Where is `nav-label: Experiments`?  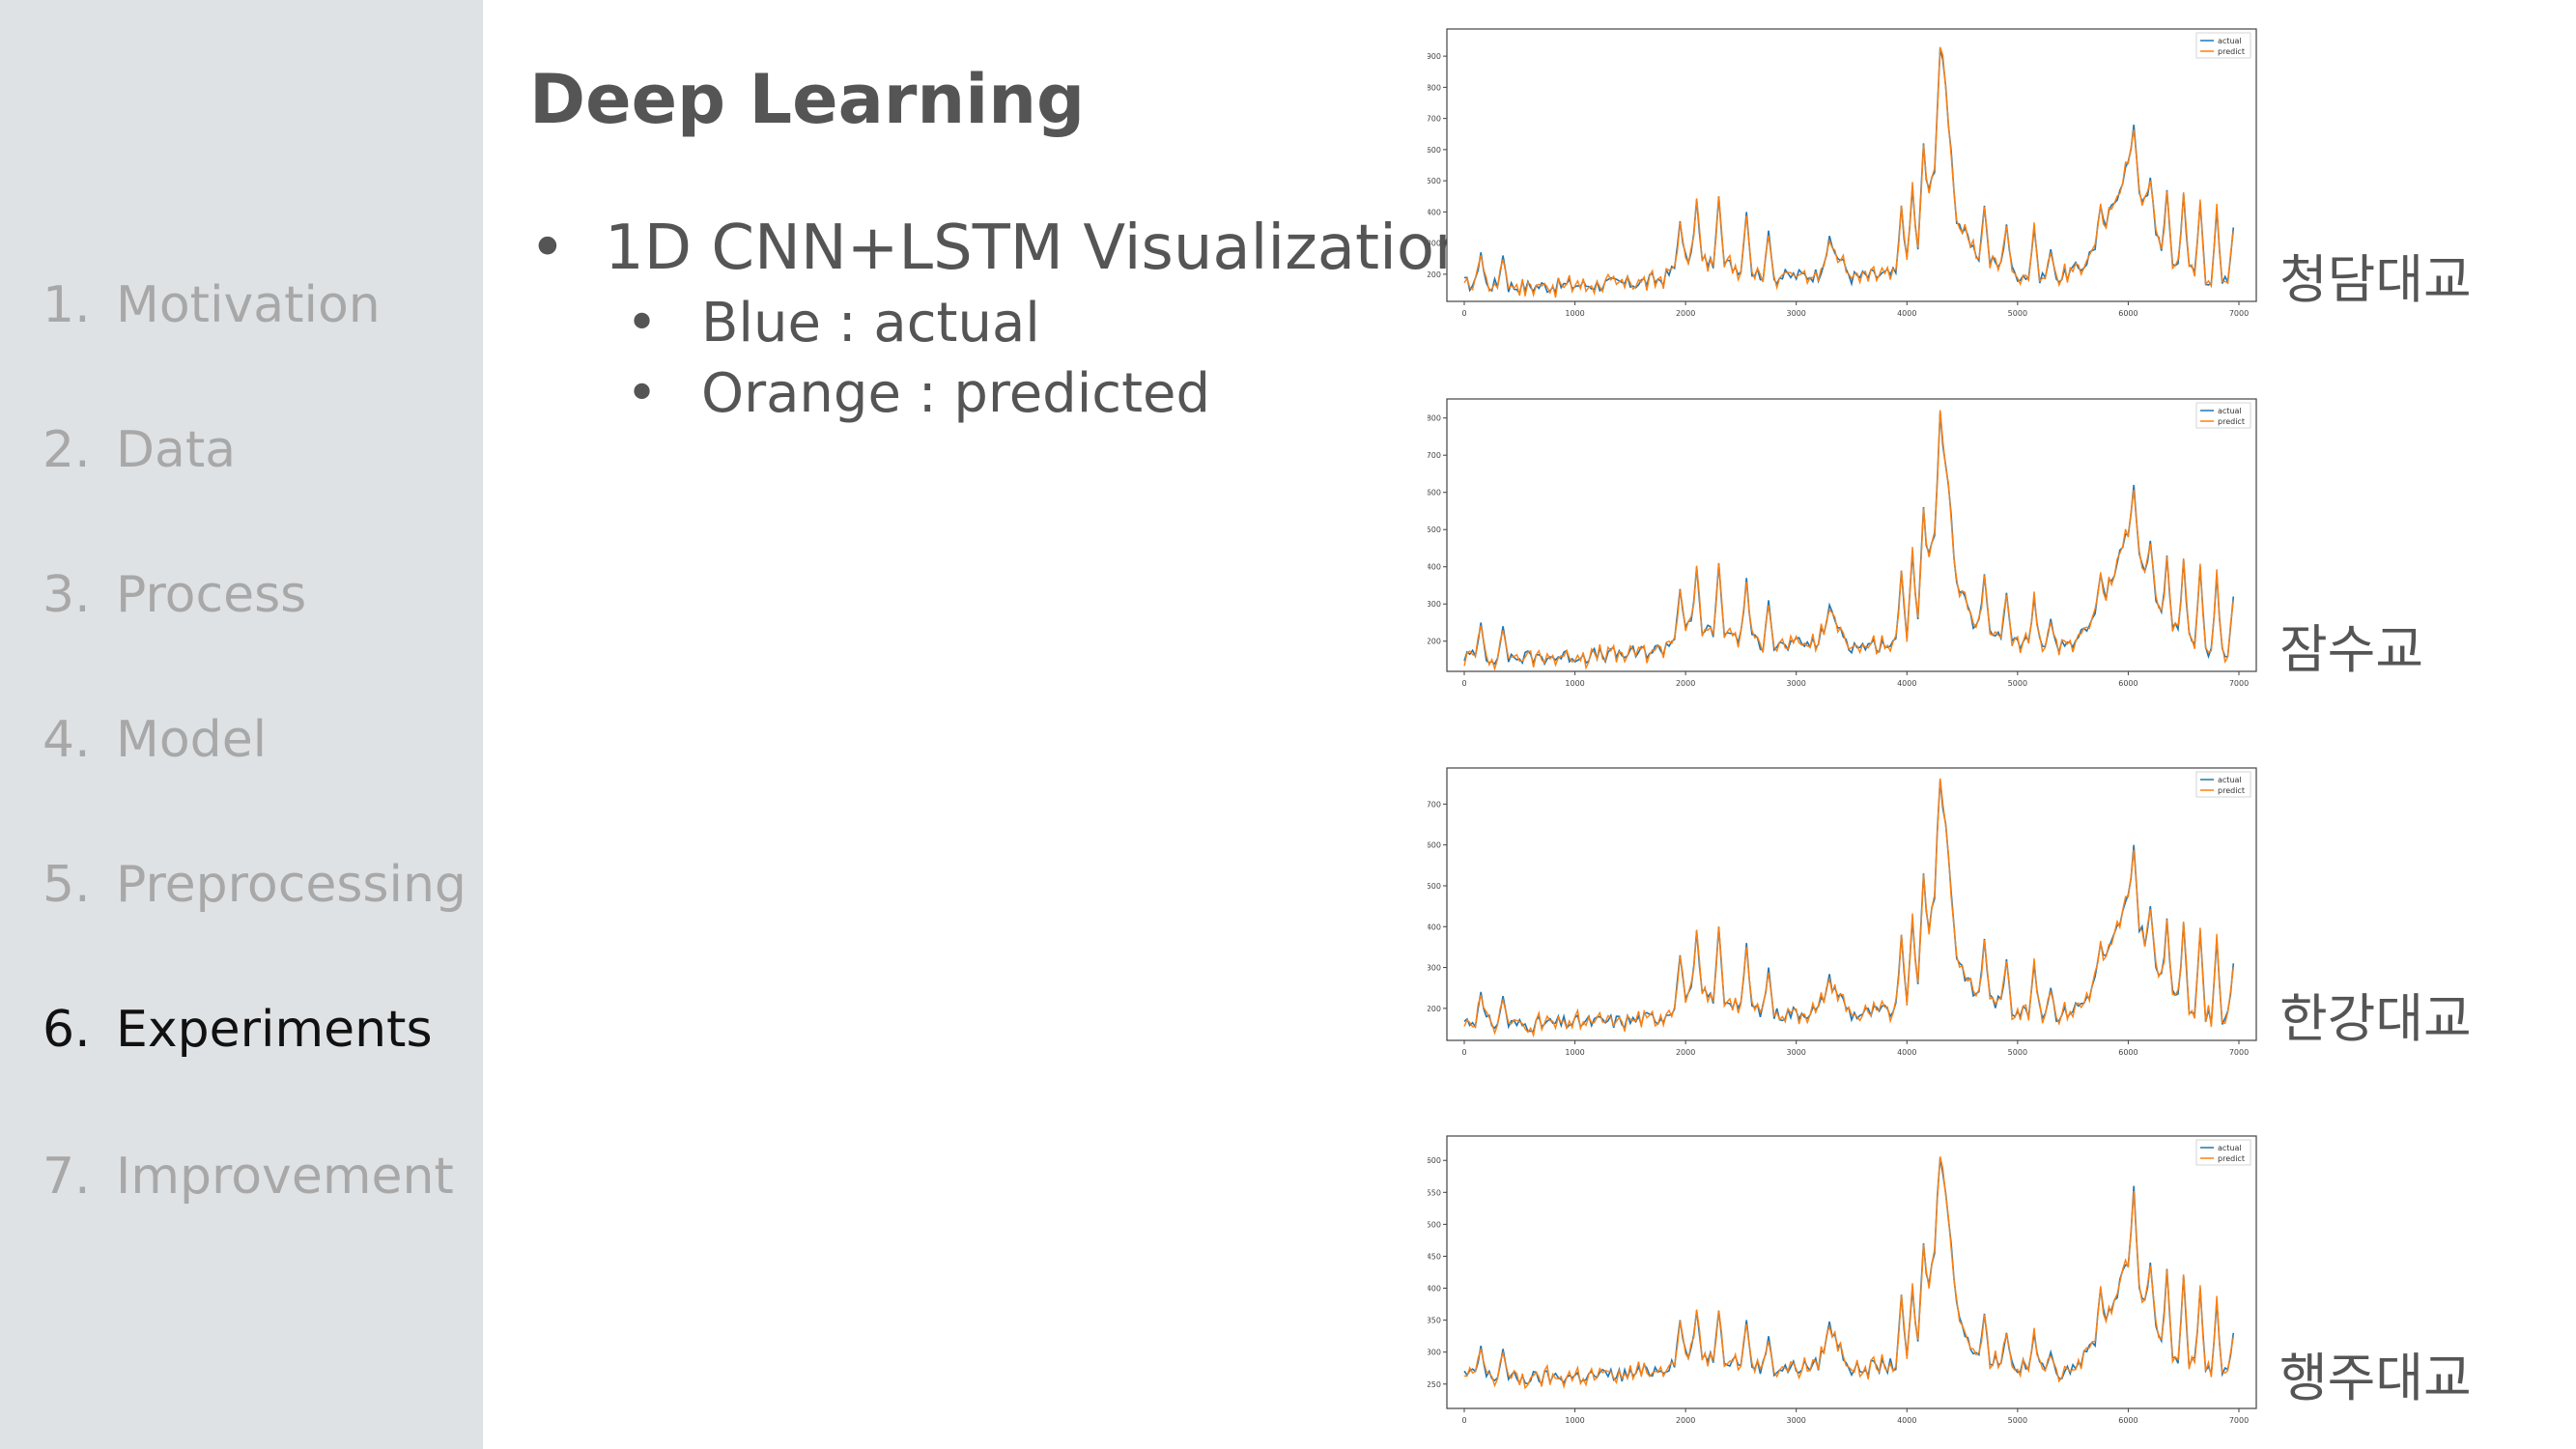 nav-label: Experiments is located at coordinates (274, 1030).